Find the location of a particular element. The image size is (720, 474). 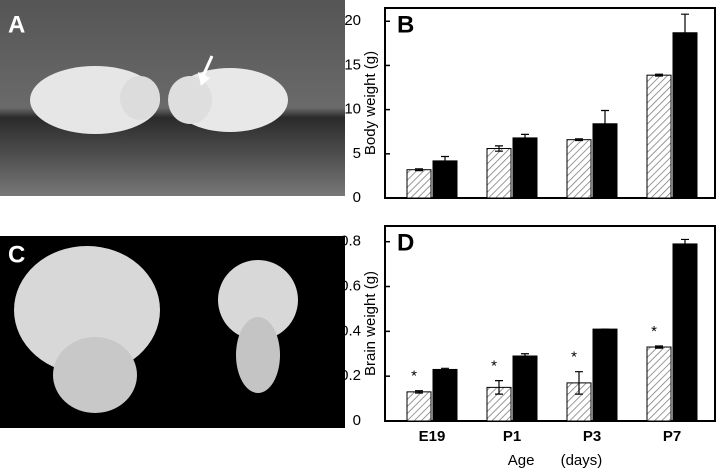

y-tick-label: 0.8 is located at coordinates (350, 241).